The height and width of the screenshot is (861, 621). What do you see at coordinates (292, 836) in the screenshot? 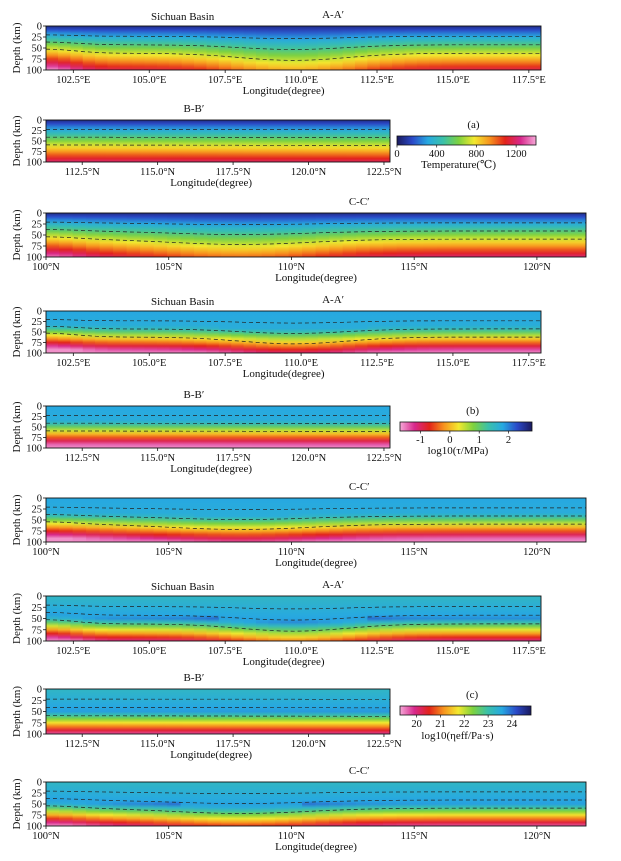
I see `x-tick-label: 110°N` at bounding box center [292, 836].